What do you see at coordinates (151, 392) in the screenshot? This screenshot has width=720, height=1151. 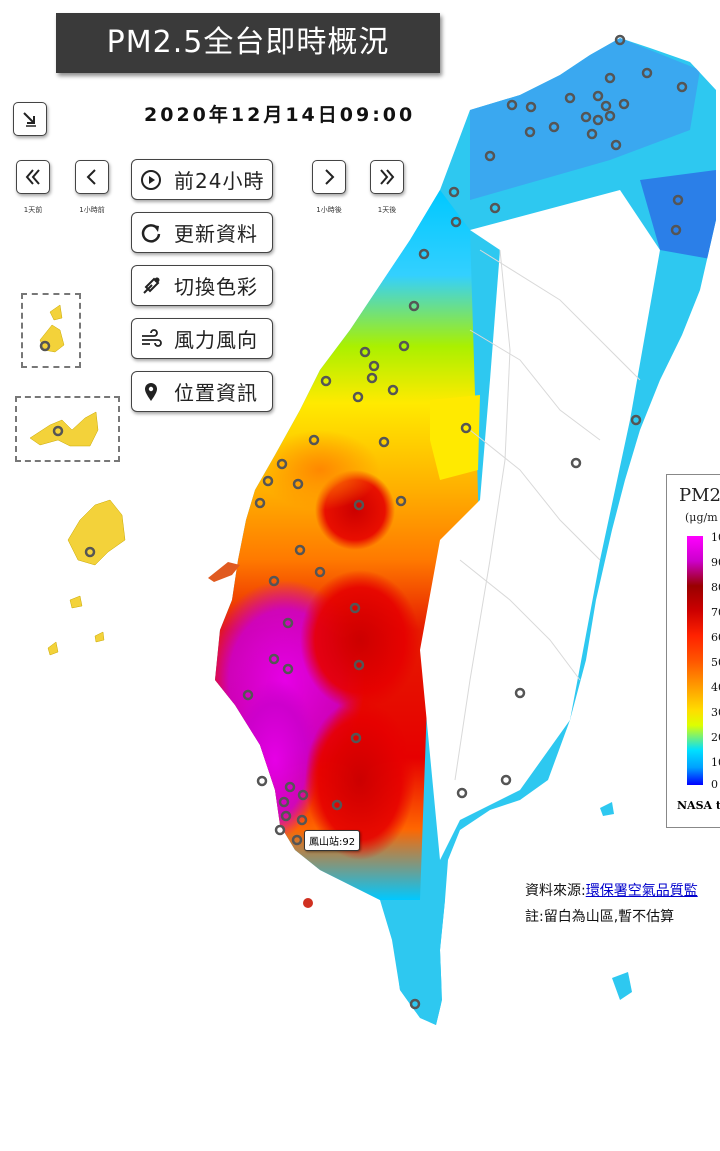 I see `location-pin-icon` at bounding box center [151, 392].